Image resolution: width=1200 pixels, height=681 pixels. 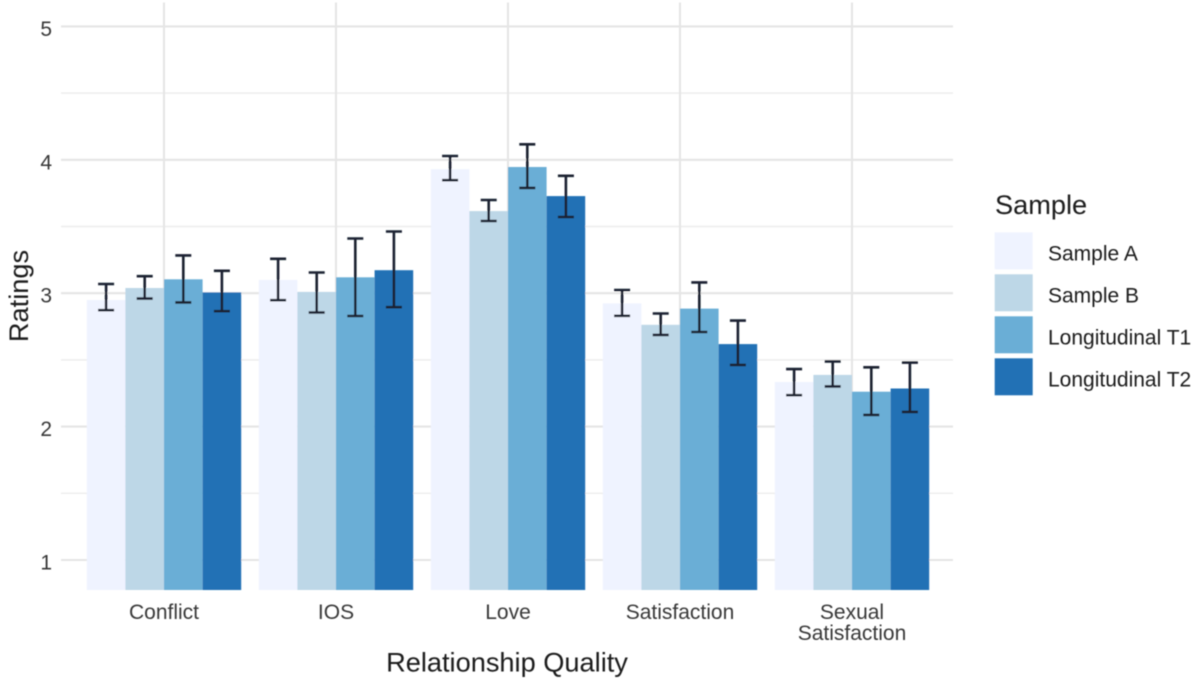 What do you see at coordinates (852, 612) in the screenshot?
I see `svg-text: Sexual` at bounding box center [852, 612].